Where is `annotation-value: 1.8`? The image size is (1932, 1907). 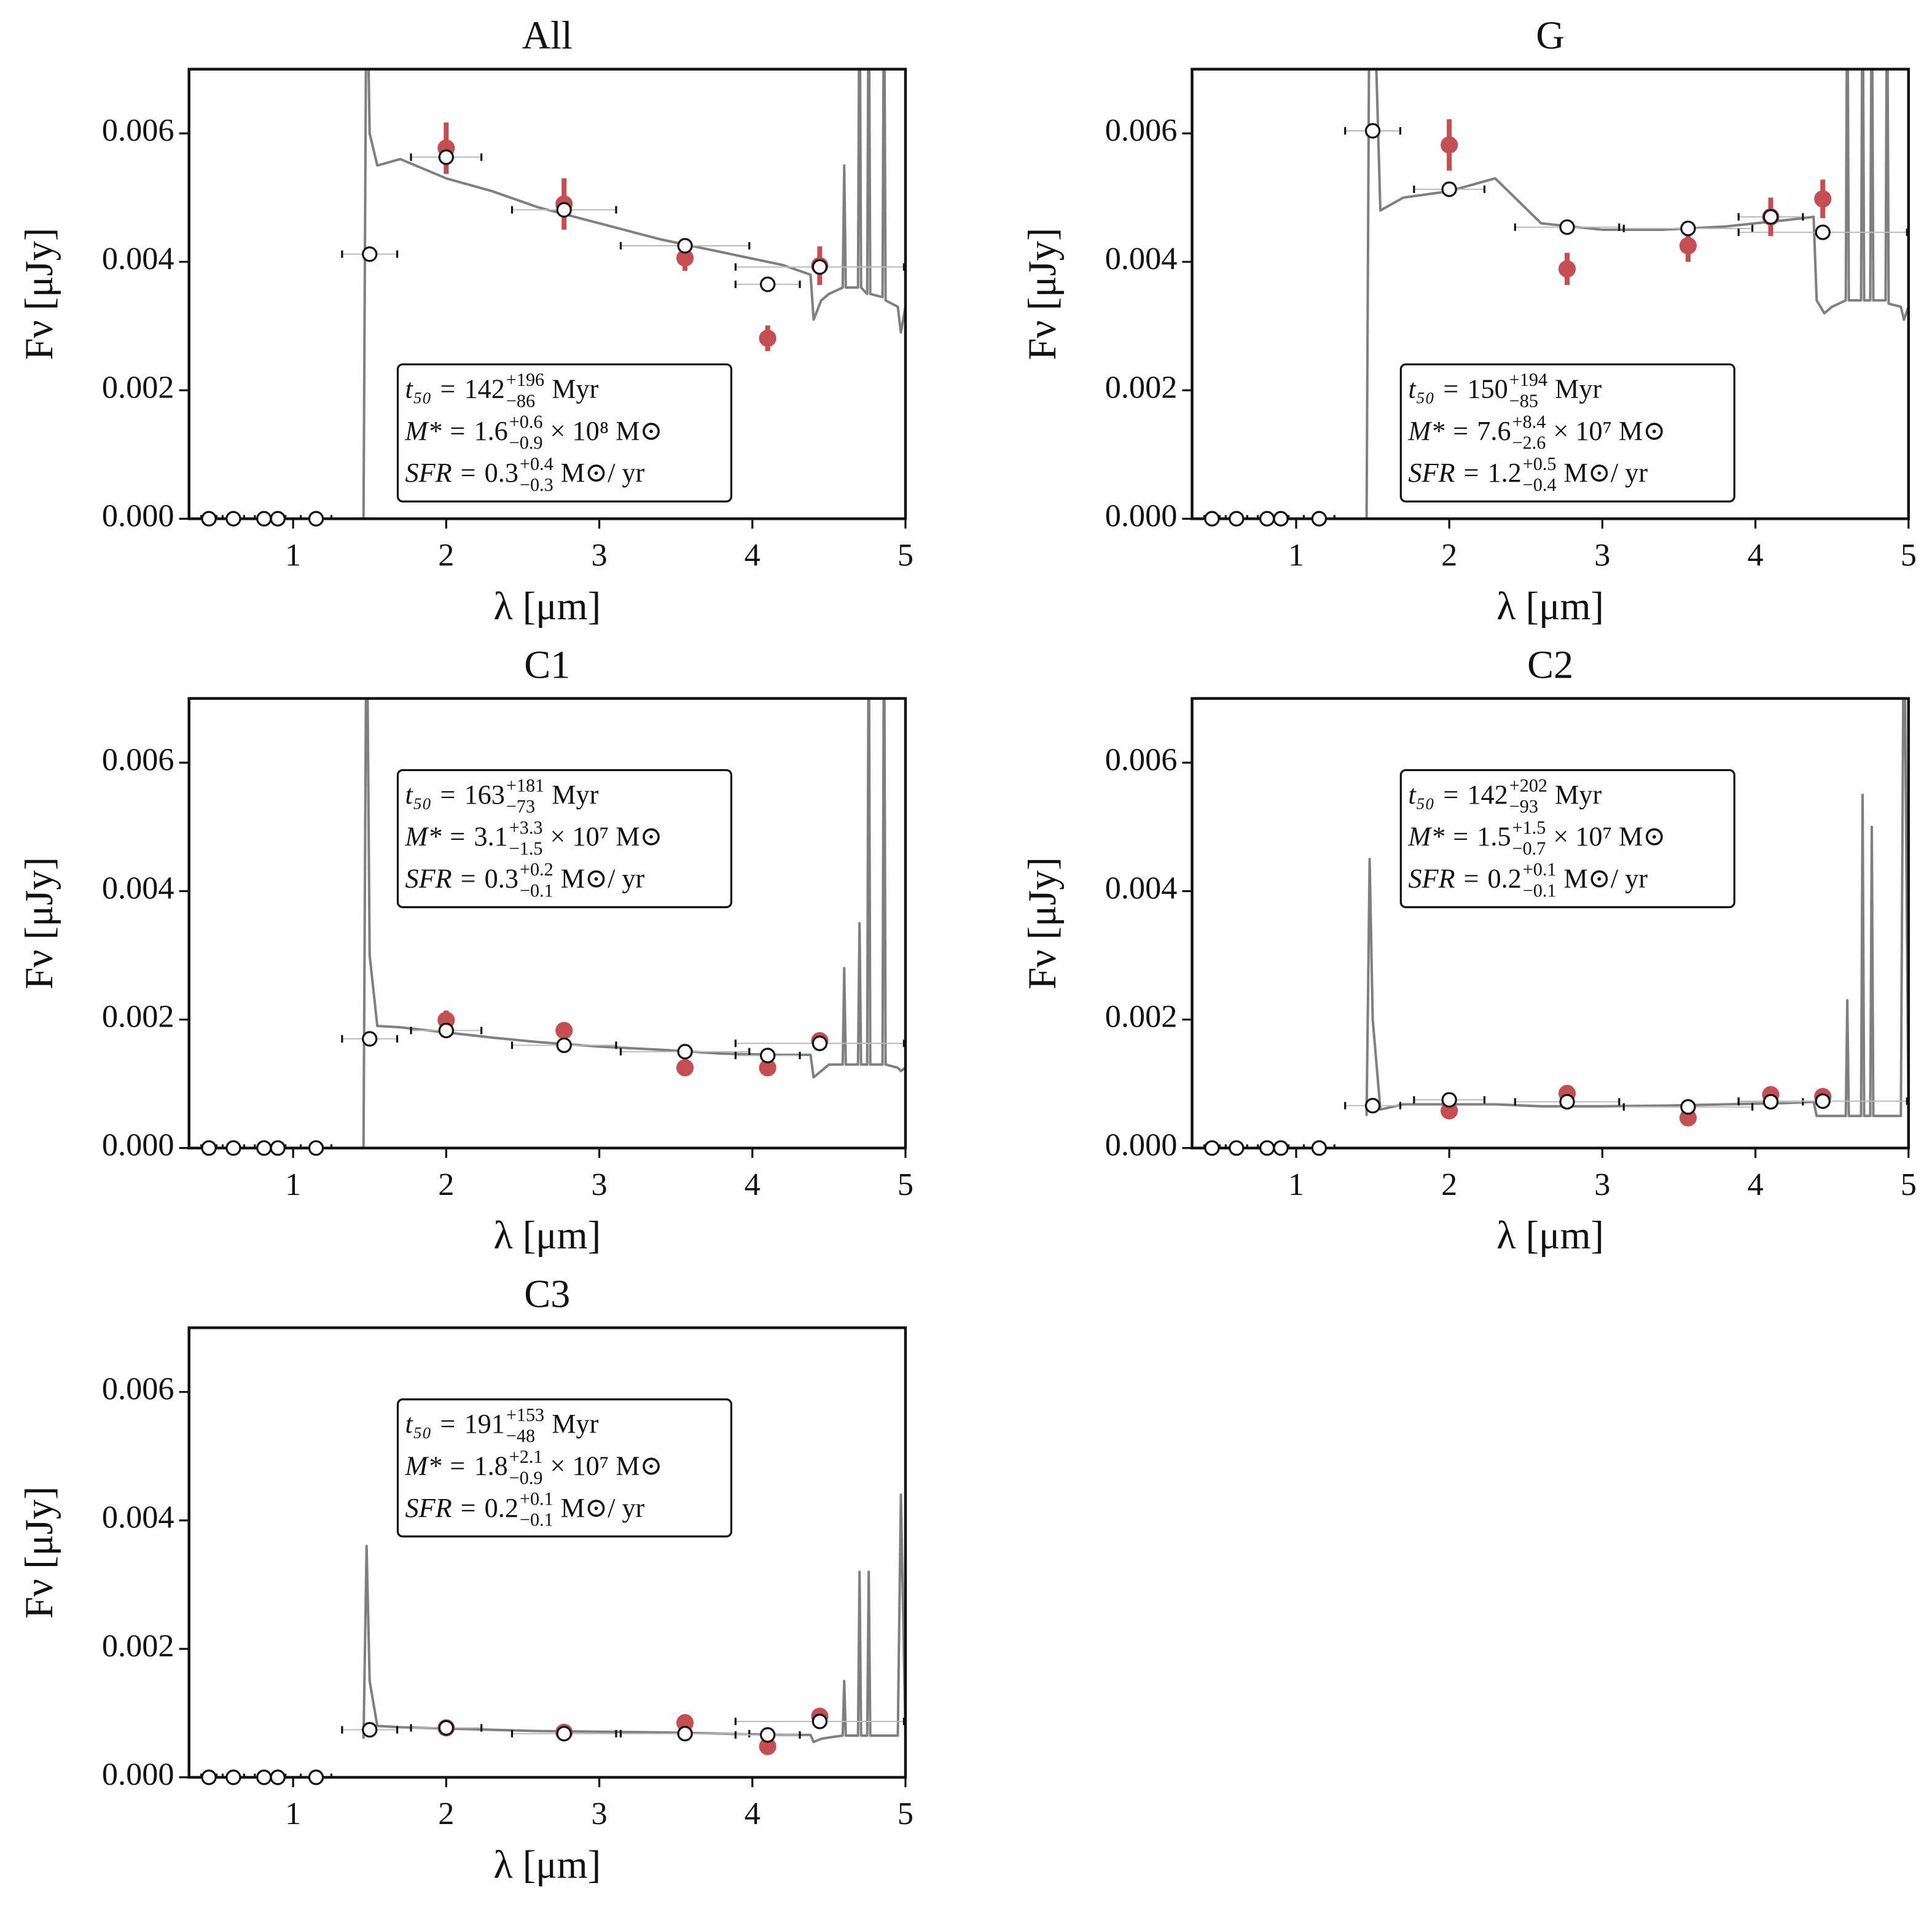
annotation-value: 1.8 is located at coordinates (490, 1466).